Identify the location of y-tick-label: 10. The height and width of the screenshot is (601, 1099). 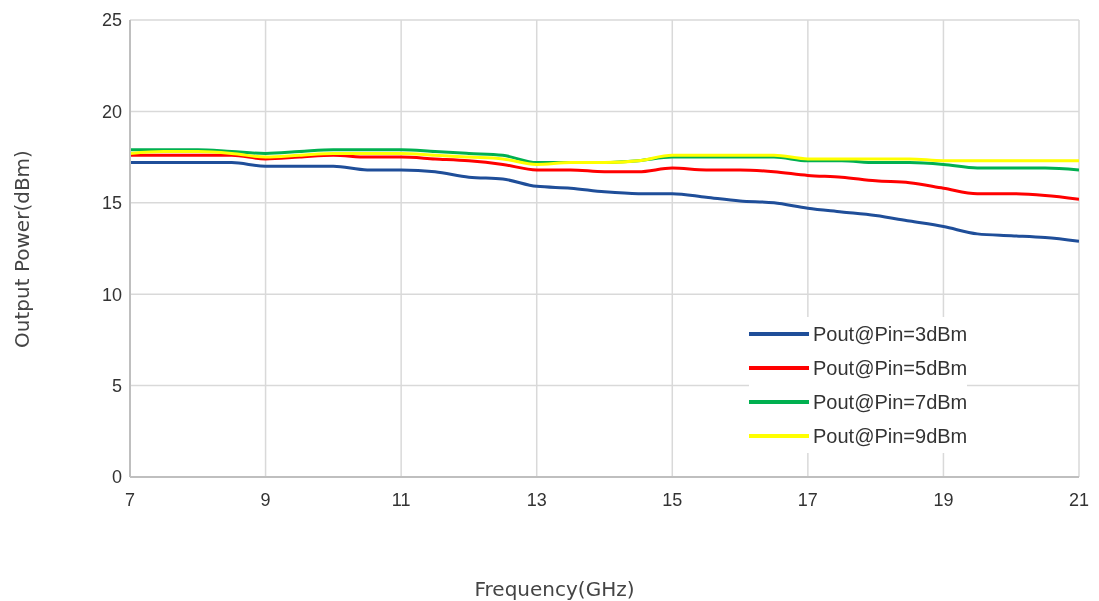
(111, 294).